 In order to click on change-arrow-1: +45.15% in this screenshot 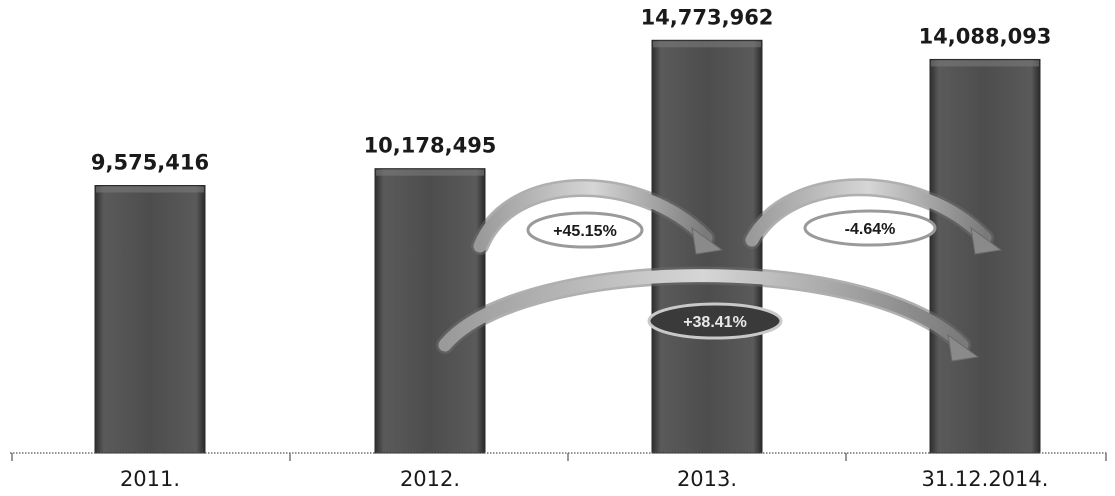, I will do `click(597, 217)`.